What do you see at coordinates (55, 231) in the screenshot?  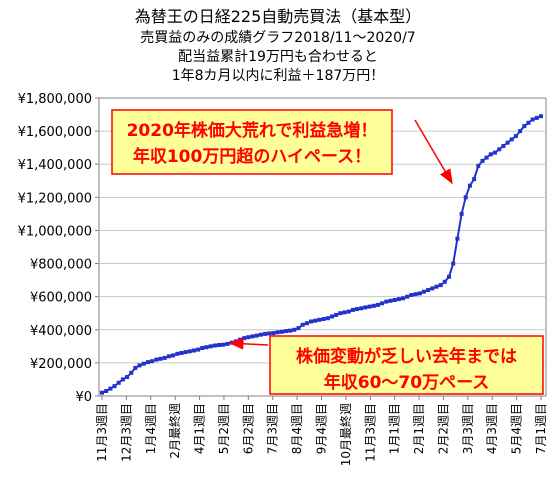 I see `y-tick-label: ¥1,000,000` at bounding box center [55, 231].